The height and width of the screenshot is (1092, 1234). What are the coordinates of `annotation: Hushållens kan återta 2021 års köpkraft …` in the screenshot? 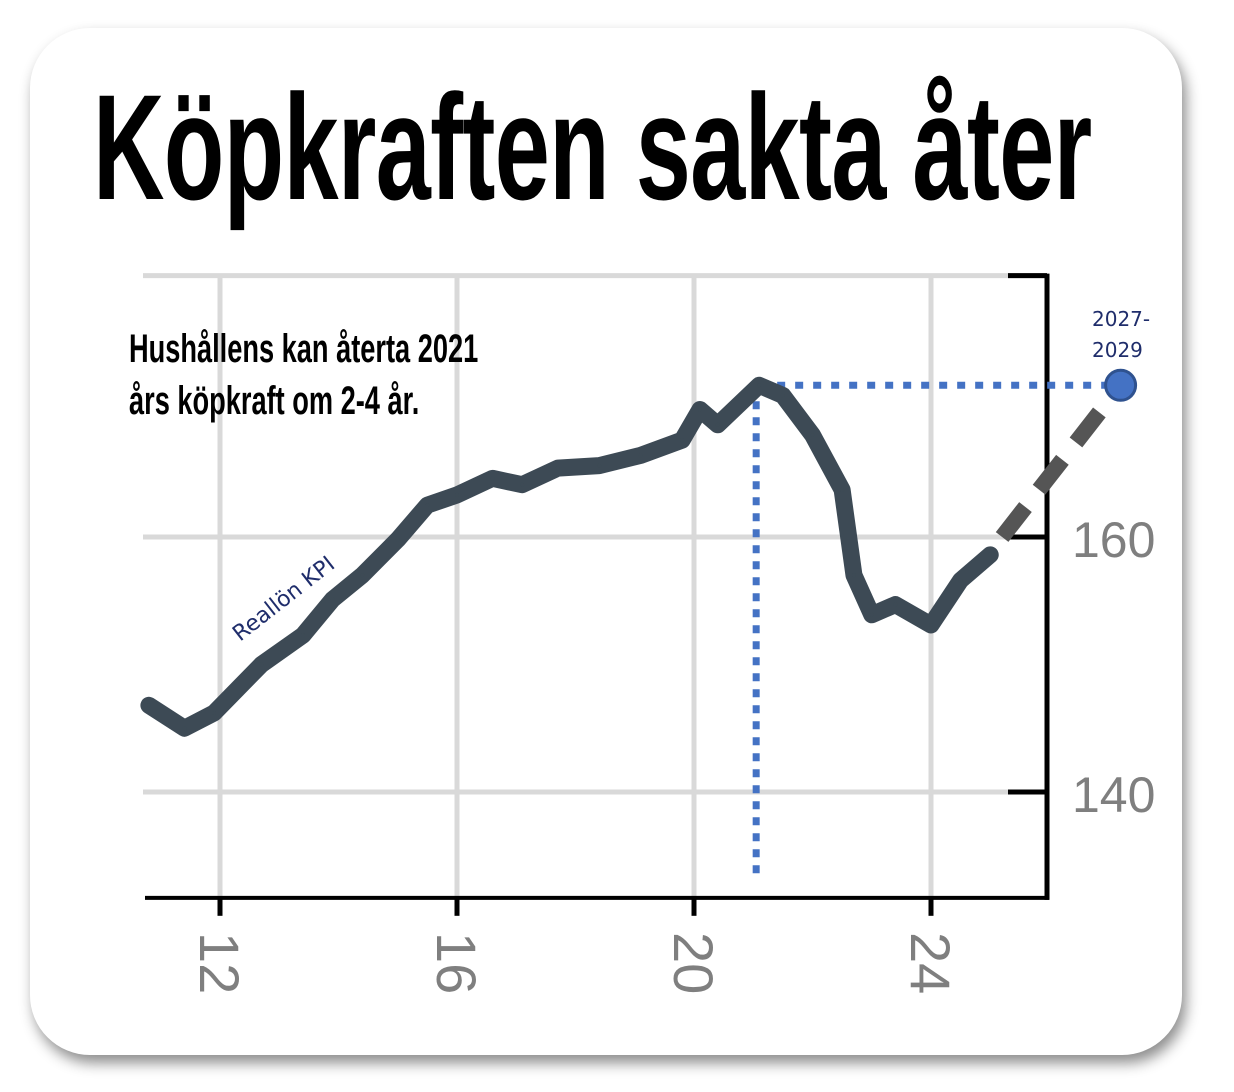 It's located at (303, 375).